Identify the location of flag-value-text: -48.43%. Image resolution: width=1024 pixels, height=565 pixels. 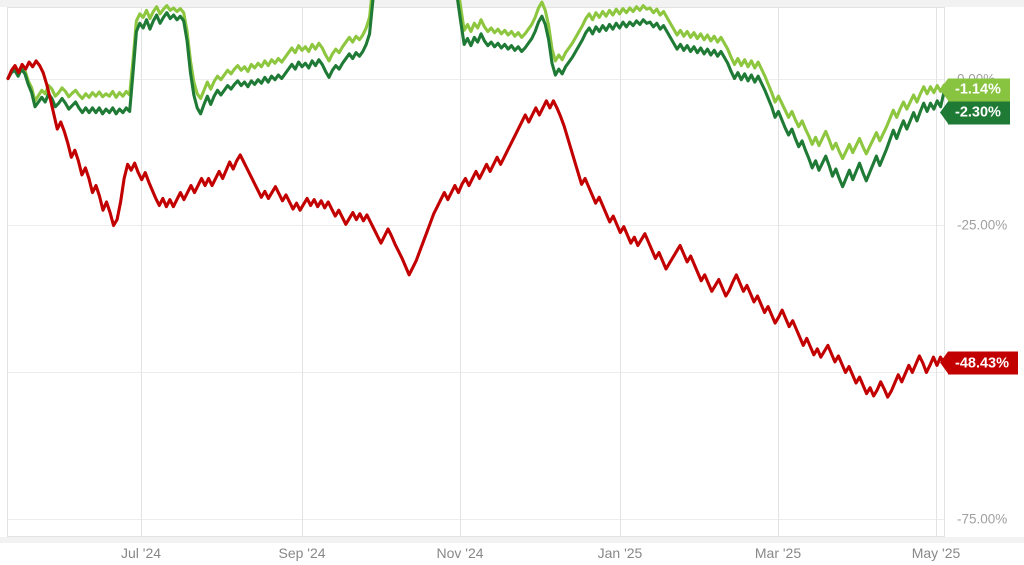
(982, 363).